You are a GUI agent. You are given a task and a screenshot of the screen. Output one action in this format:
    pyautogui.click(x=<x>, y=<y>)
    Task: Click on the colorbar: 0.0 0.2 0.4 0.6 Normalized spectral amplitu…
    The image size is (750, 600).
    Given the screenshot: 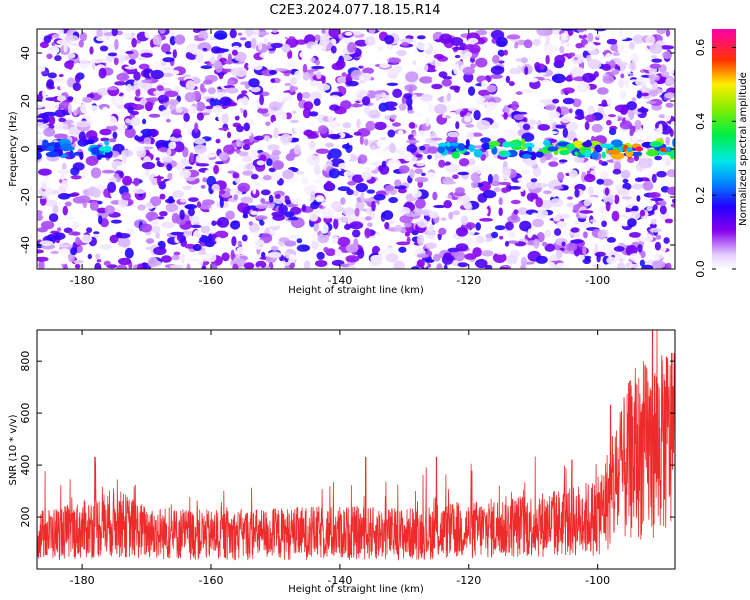 What is the action you would take?
    pyautogui.click(x=721, y=153)
    